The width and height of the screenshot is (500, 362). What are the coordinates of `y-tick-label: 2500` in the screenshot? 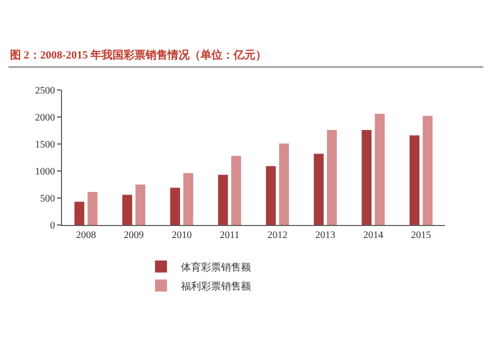 It's located at (45, 91).